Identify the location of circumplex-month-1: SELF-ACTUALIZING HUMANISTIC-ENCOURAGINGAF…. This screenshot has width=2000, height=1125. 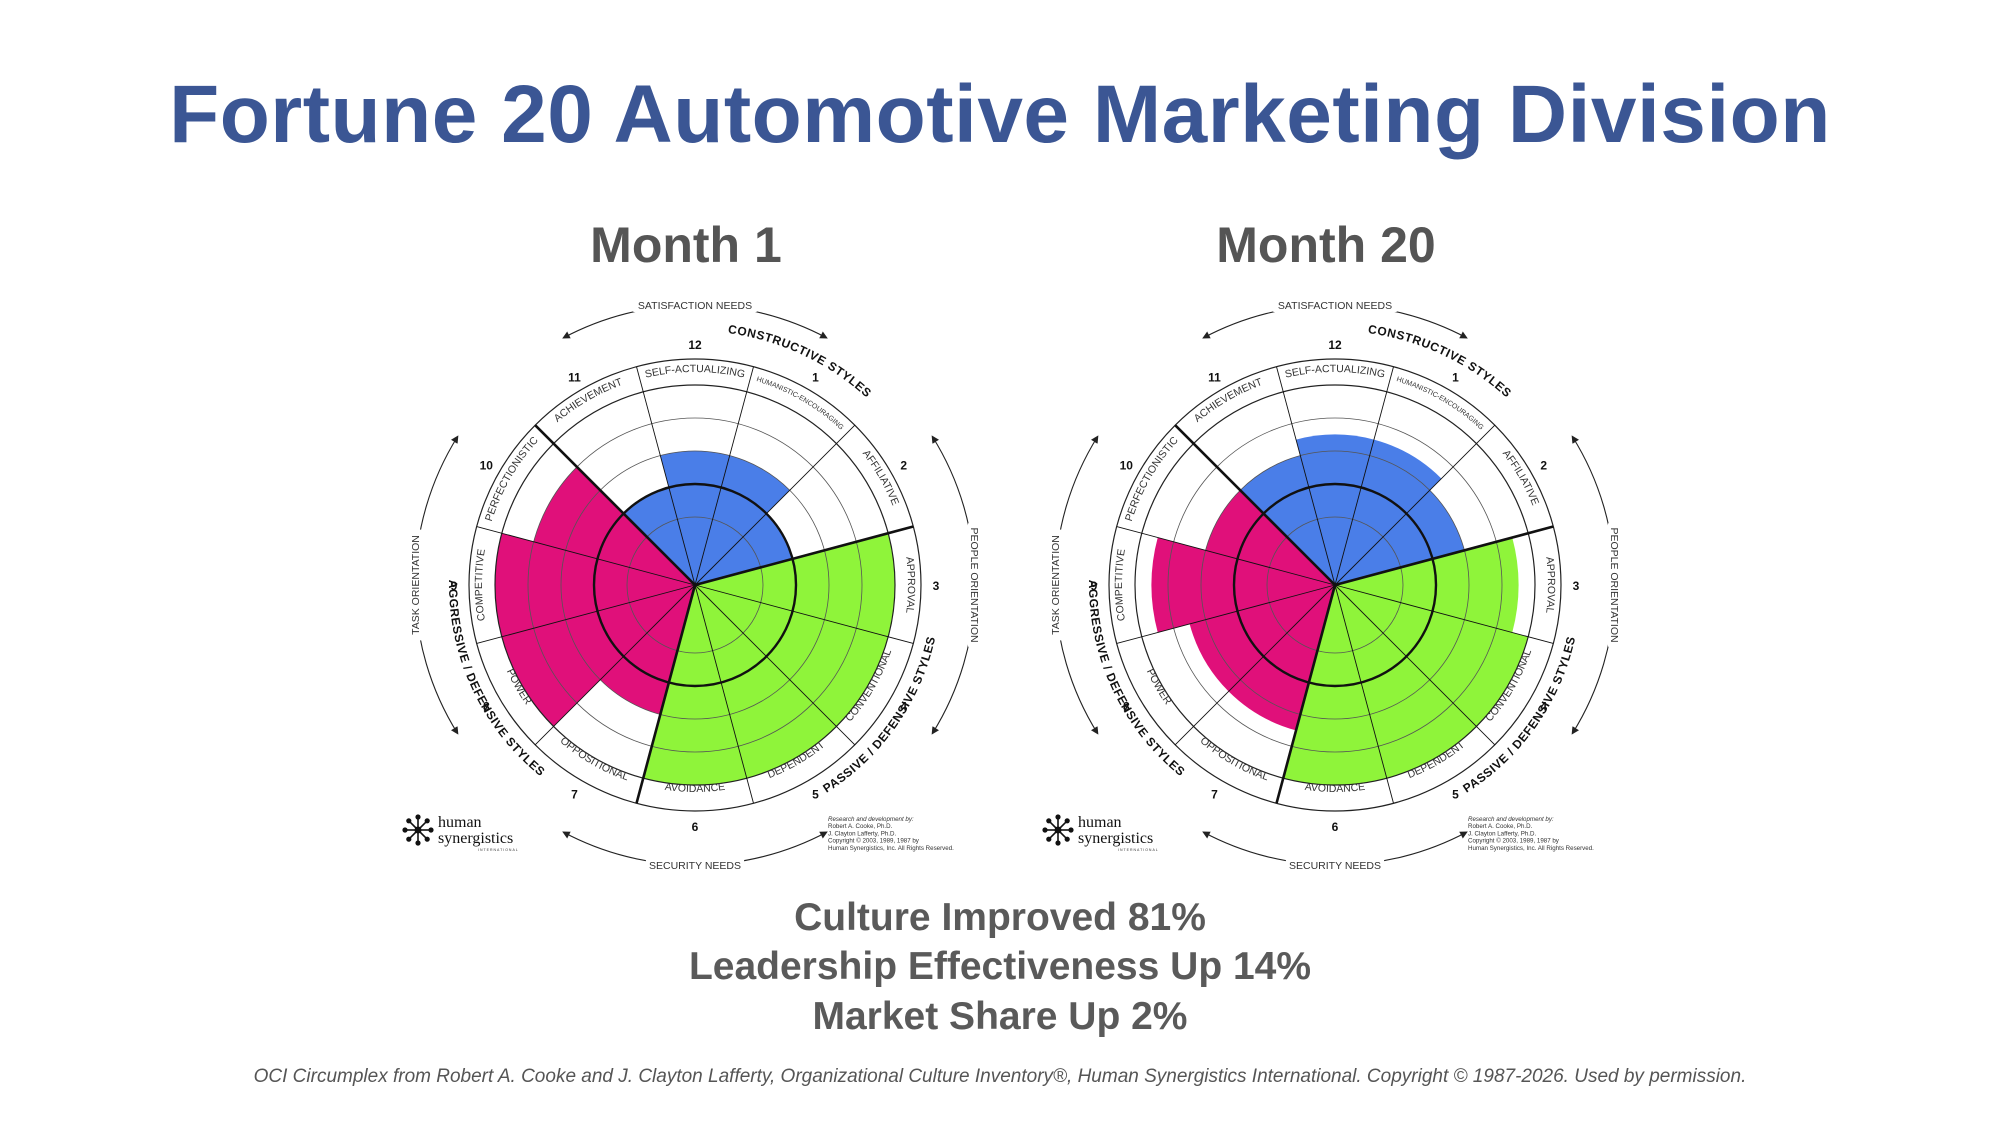
(692, 584).